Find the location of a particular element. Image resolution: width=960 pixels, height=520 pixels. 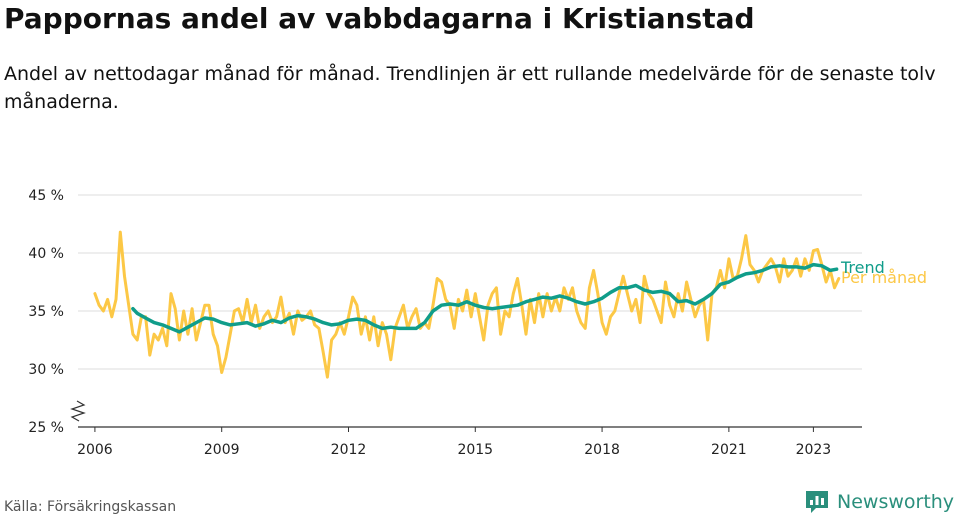

y-axis-labels: 25 % 30 % 35 % 40 % 45 % is located at coordinates (46, 312).